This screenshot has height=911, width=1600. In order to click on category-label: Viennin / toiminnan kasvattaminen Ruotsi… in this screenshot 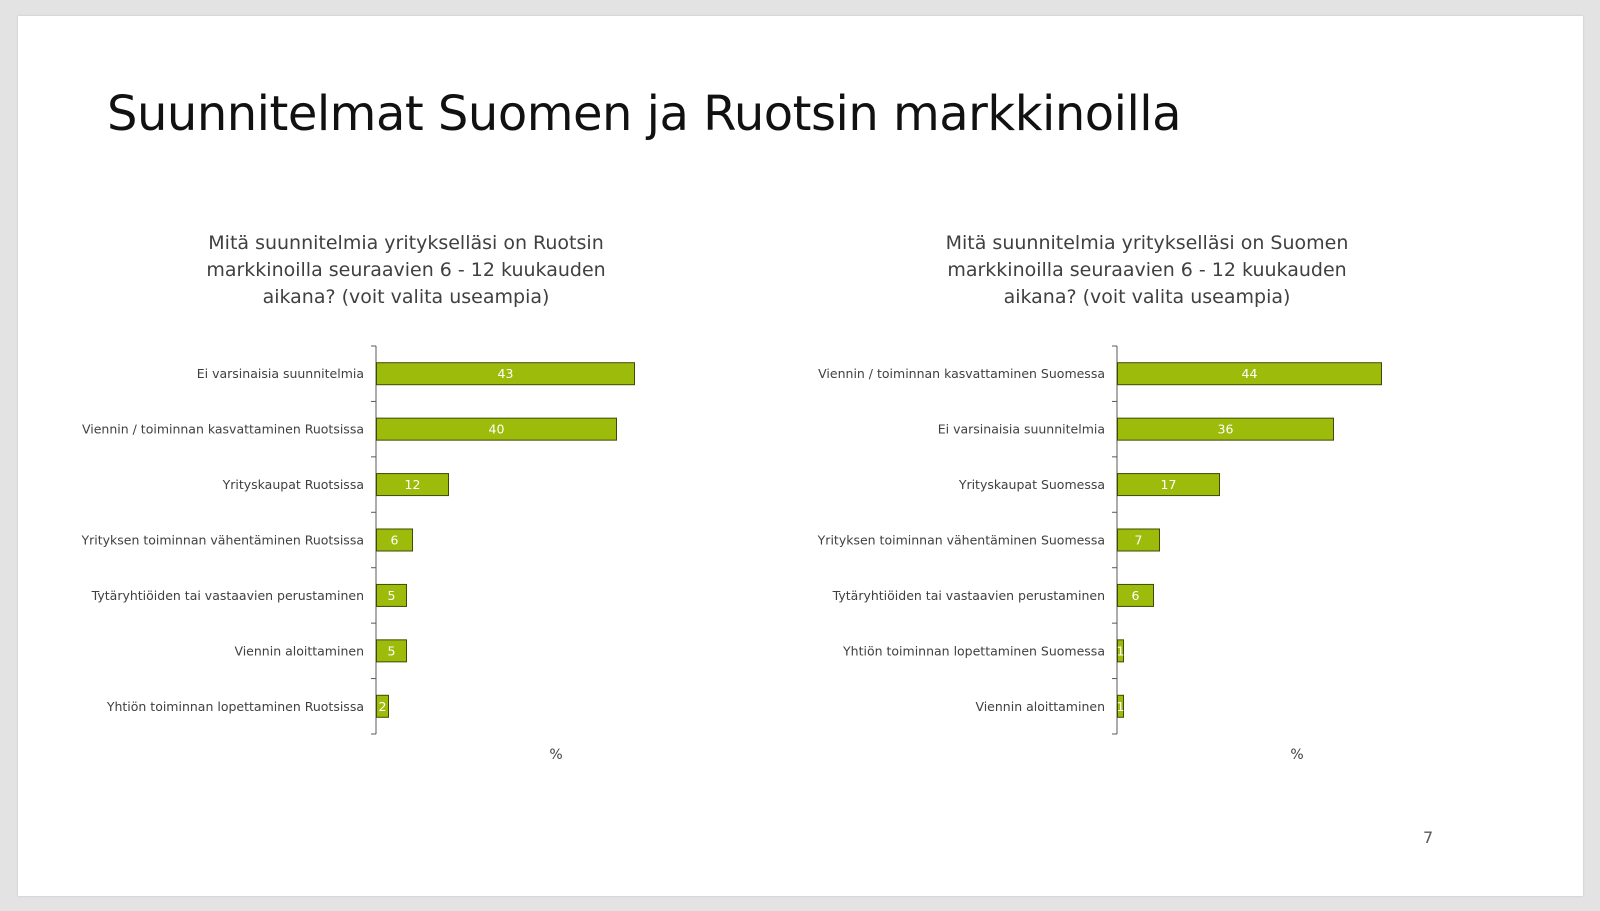, I will do `click(223, 429)`.